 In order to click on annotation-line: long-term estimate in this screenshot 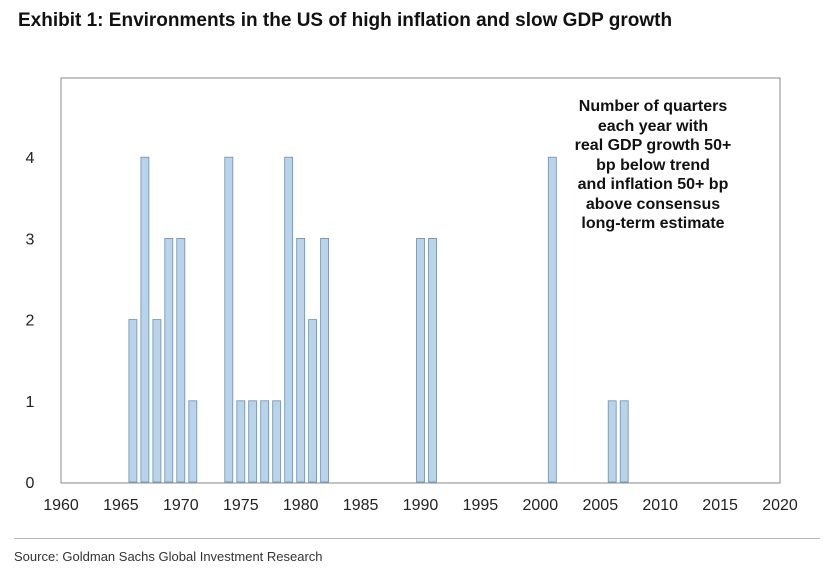, I will do `click(653, 223)`.